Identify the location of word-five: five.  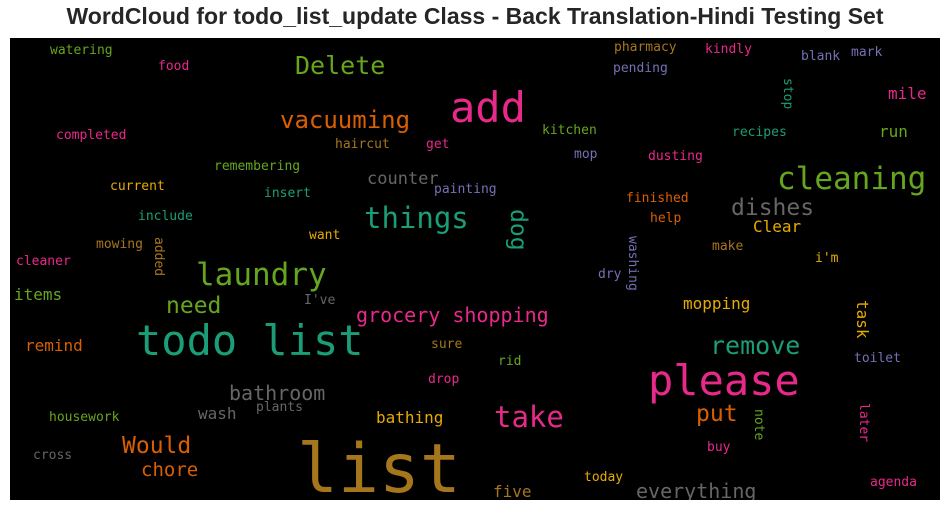
(512, 491).